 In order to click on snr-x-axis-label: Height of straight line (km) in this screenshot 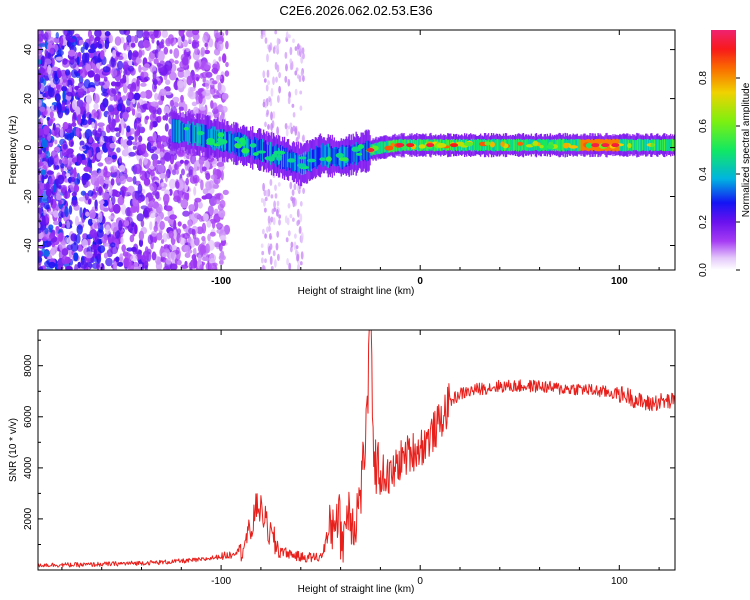, I will do `click(356, 589)`.